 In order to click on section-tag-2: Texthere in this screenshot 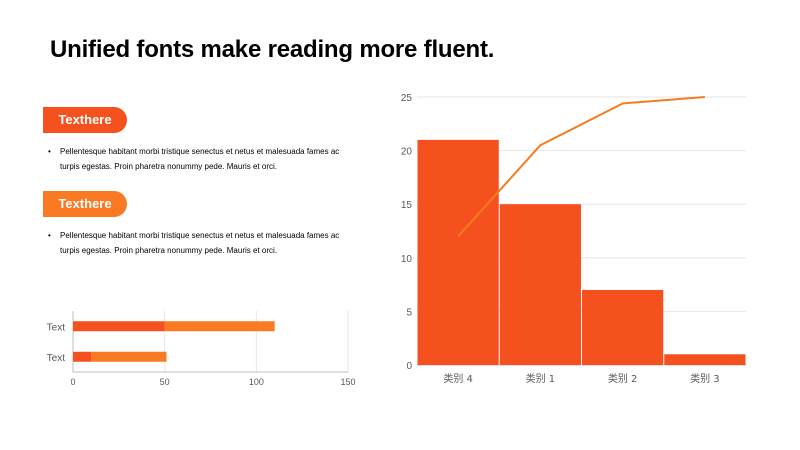, I will do `click(85, 204)`.